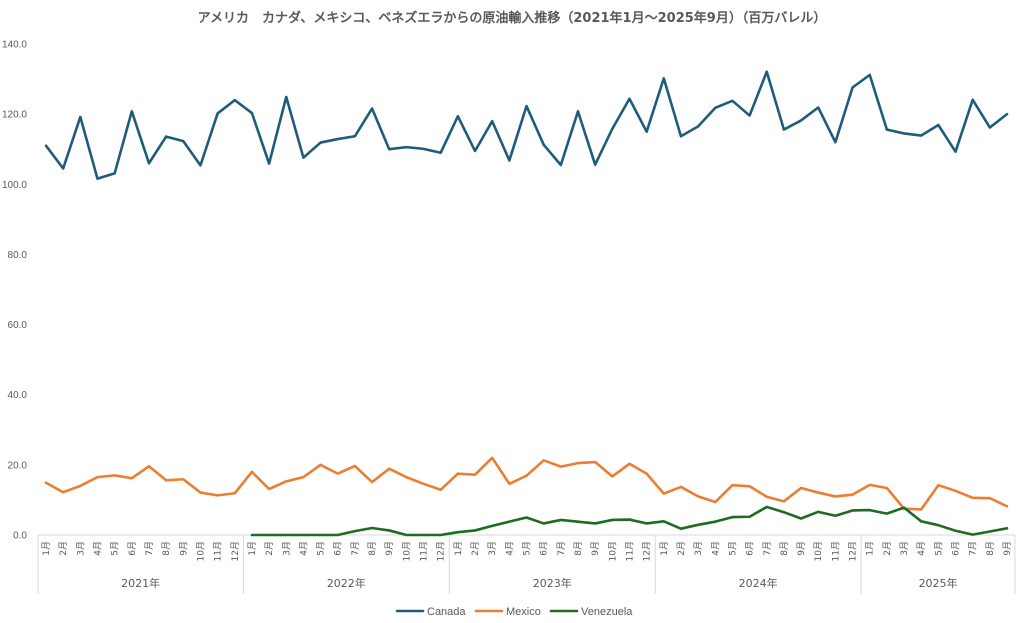  I want to click on legend-label-mexico: Mexico, so click(523, 612).